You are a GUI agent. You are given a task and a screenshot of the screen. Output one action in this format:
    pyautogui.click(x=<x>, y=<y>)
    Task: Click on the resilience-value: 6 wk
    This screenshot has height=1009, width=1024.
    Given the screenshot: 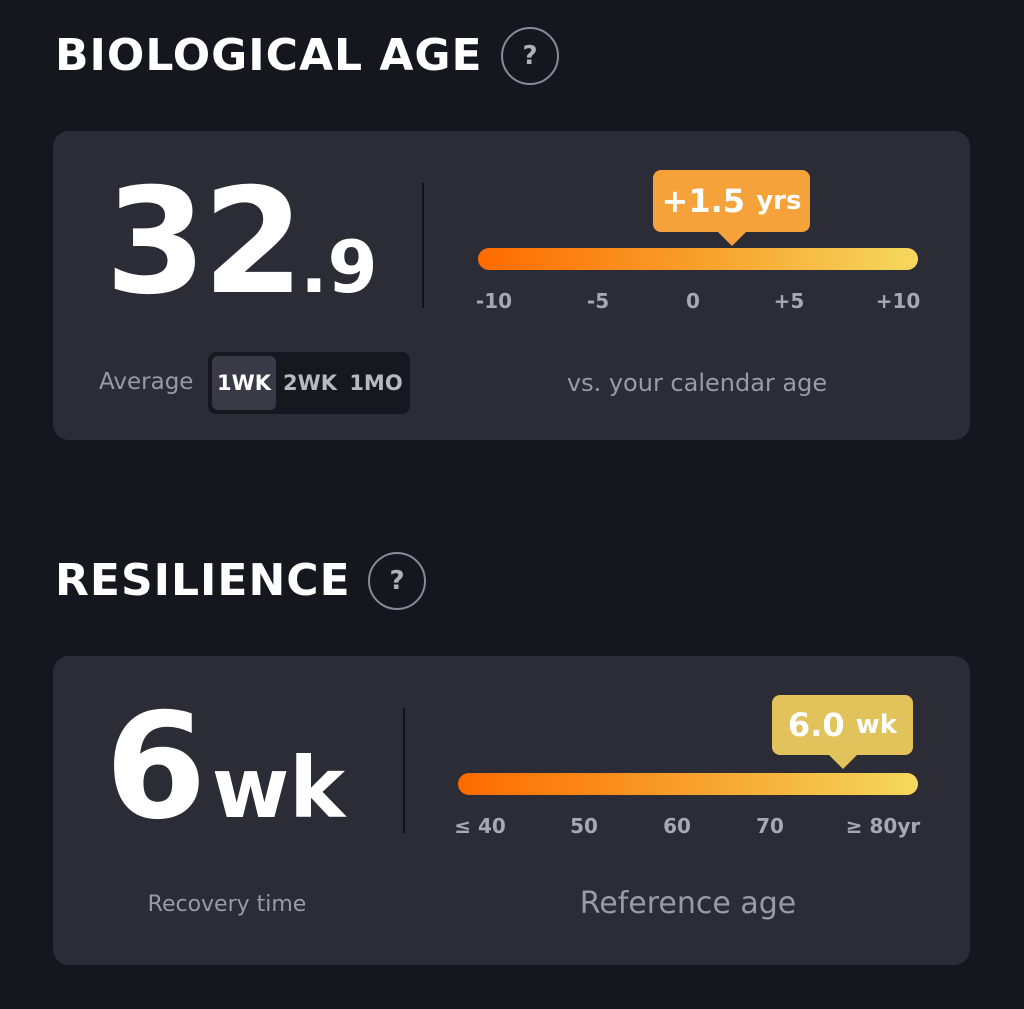 What is the action you would take?
    pyautogui.click(x=225, y=767)
    